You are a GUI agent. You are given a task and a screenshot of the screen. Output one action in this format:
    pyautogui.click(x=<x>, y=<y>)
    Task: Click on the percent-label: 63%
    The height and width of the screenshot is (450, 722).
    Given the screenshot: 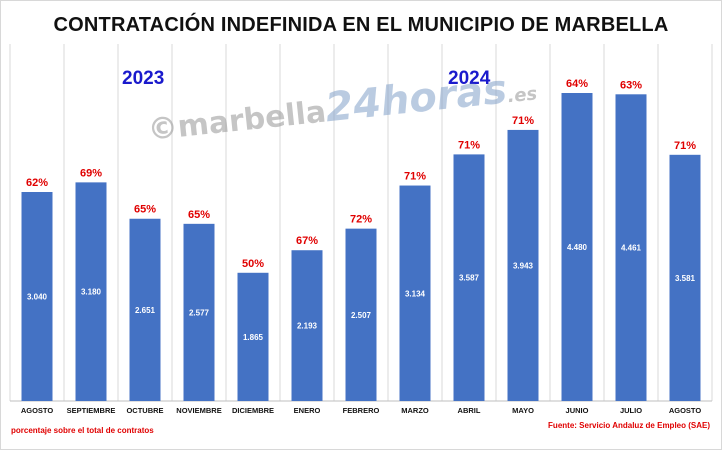 What is the action you would take?
    pyautogui.click(x=631, y=85)
    